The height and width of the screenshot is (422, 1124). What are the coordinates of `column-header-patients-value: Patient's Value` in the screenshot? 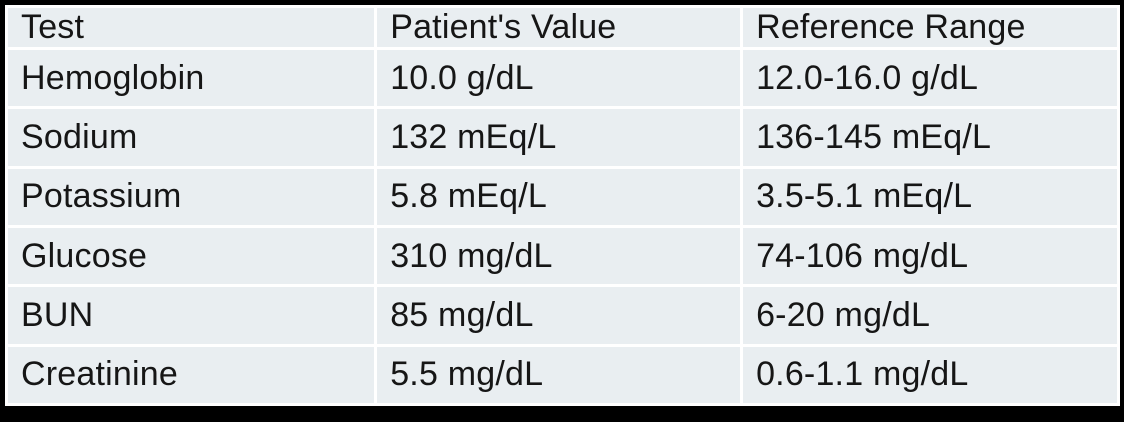 It's located at (559, 27).